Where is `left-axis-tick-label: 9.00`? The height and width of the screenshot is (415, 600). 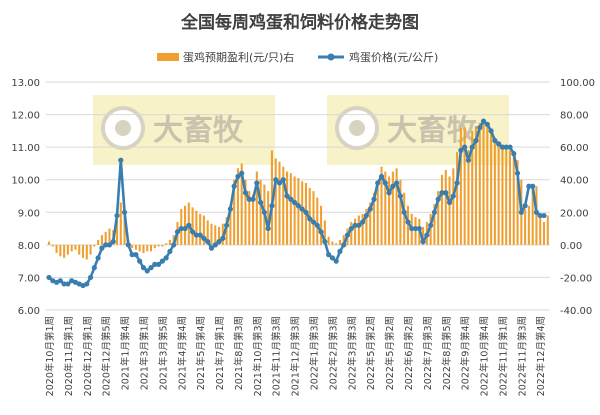 left-axis-tick-label: 9.00 is located at coordinates (29, 213).